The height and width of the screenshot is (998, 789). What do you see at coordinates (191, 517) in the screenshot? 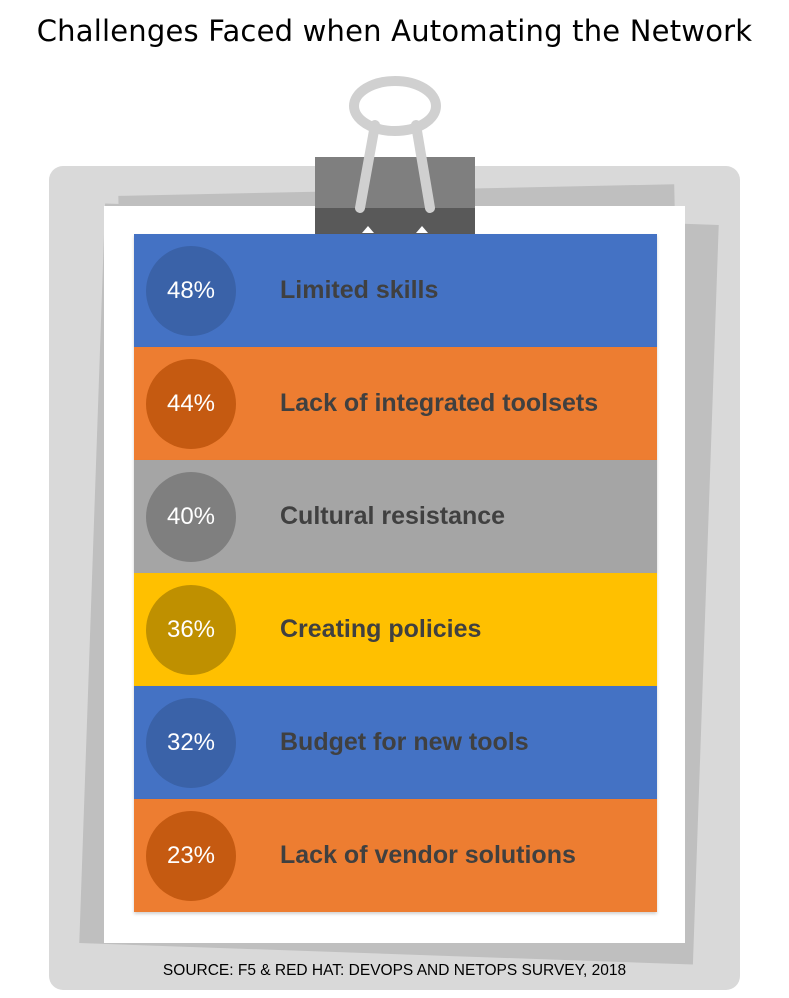
I see `percent-badge: 40%` at bounding box center [191, 517].